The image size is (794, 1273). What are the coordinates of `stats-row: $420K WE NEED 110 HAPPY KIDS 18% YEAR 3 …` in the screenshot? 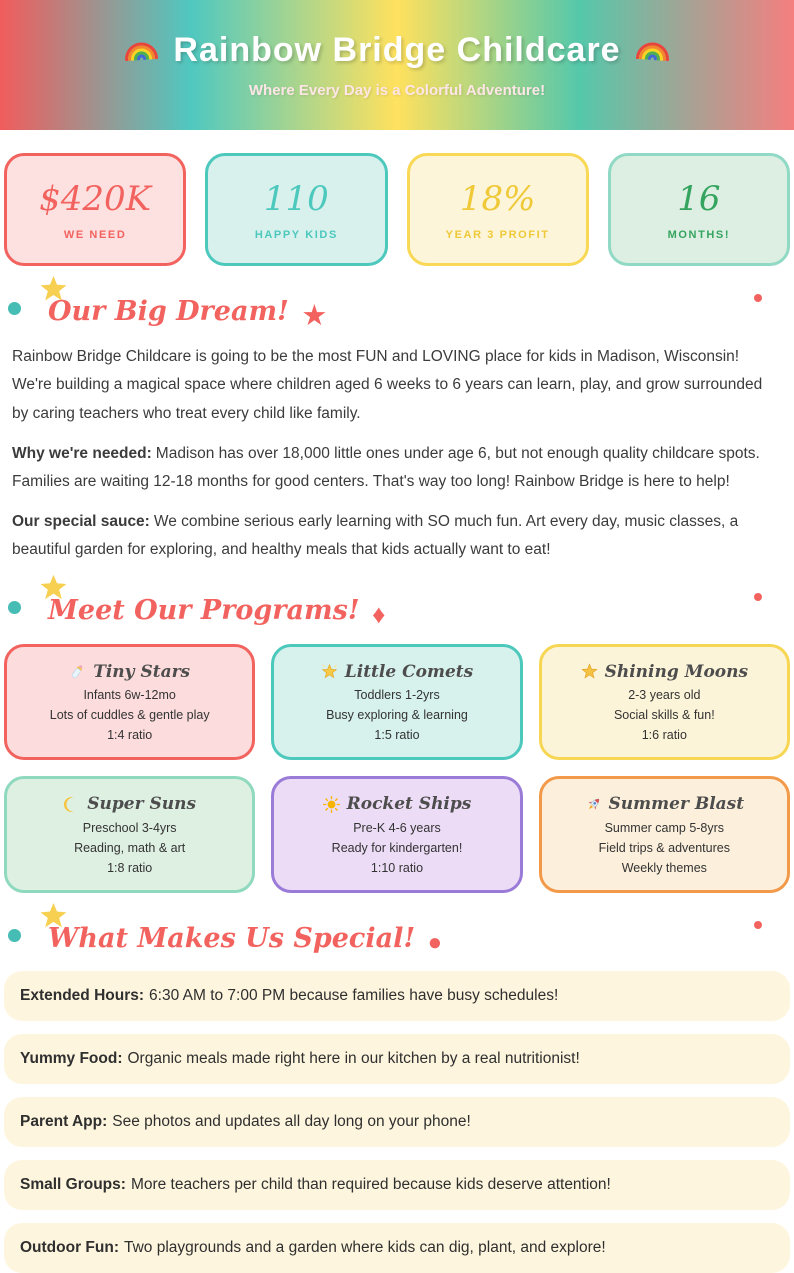 It's located at (397, 209).